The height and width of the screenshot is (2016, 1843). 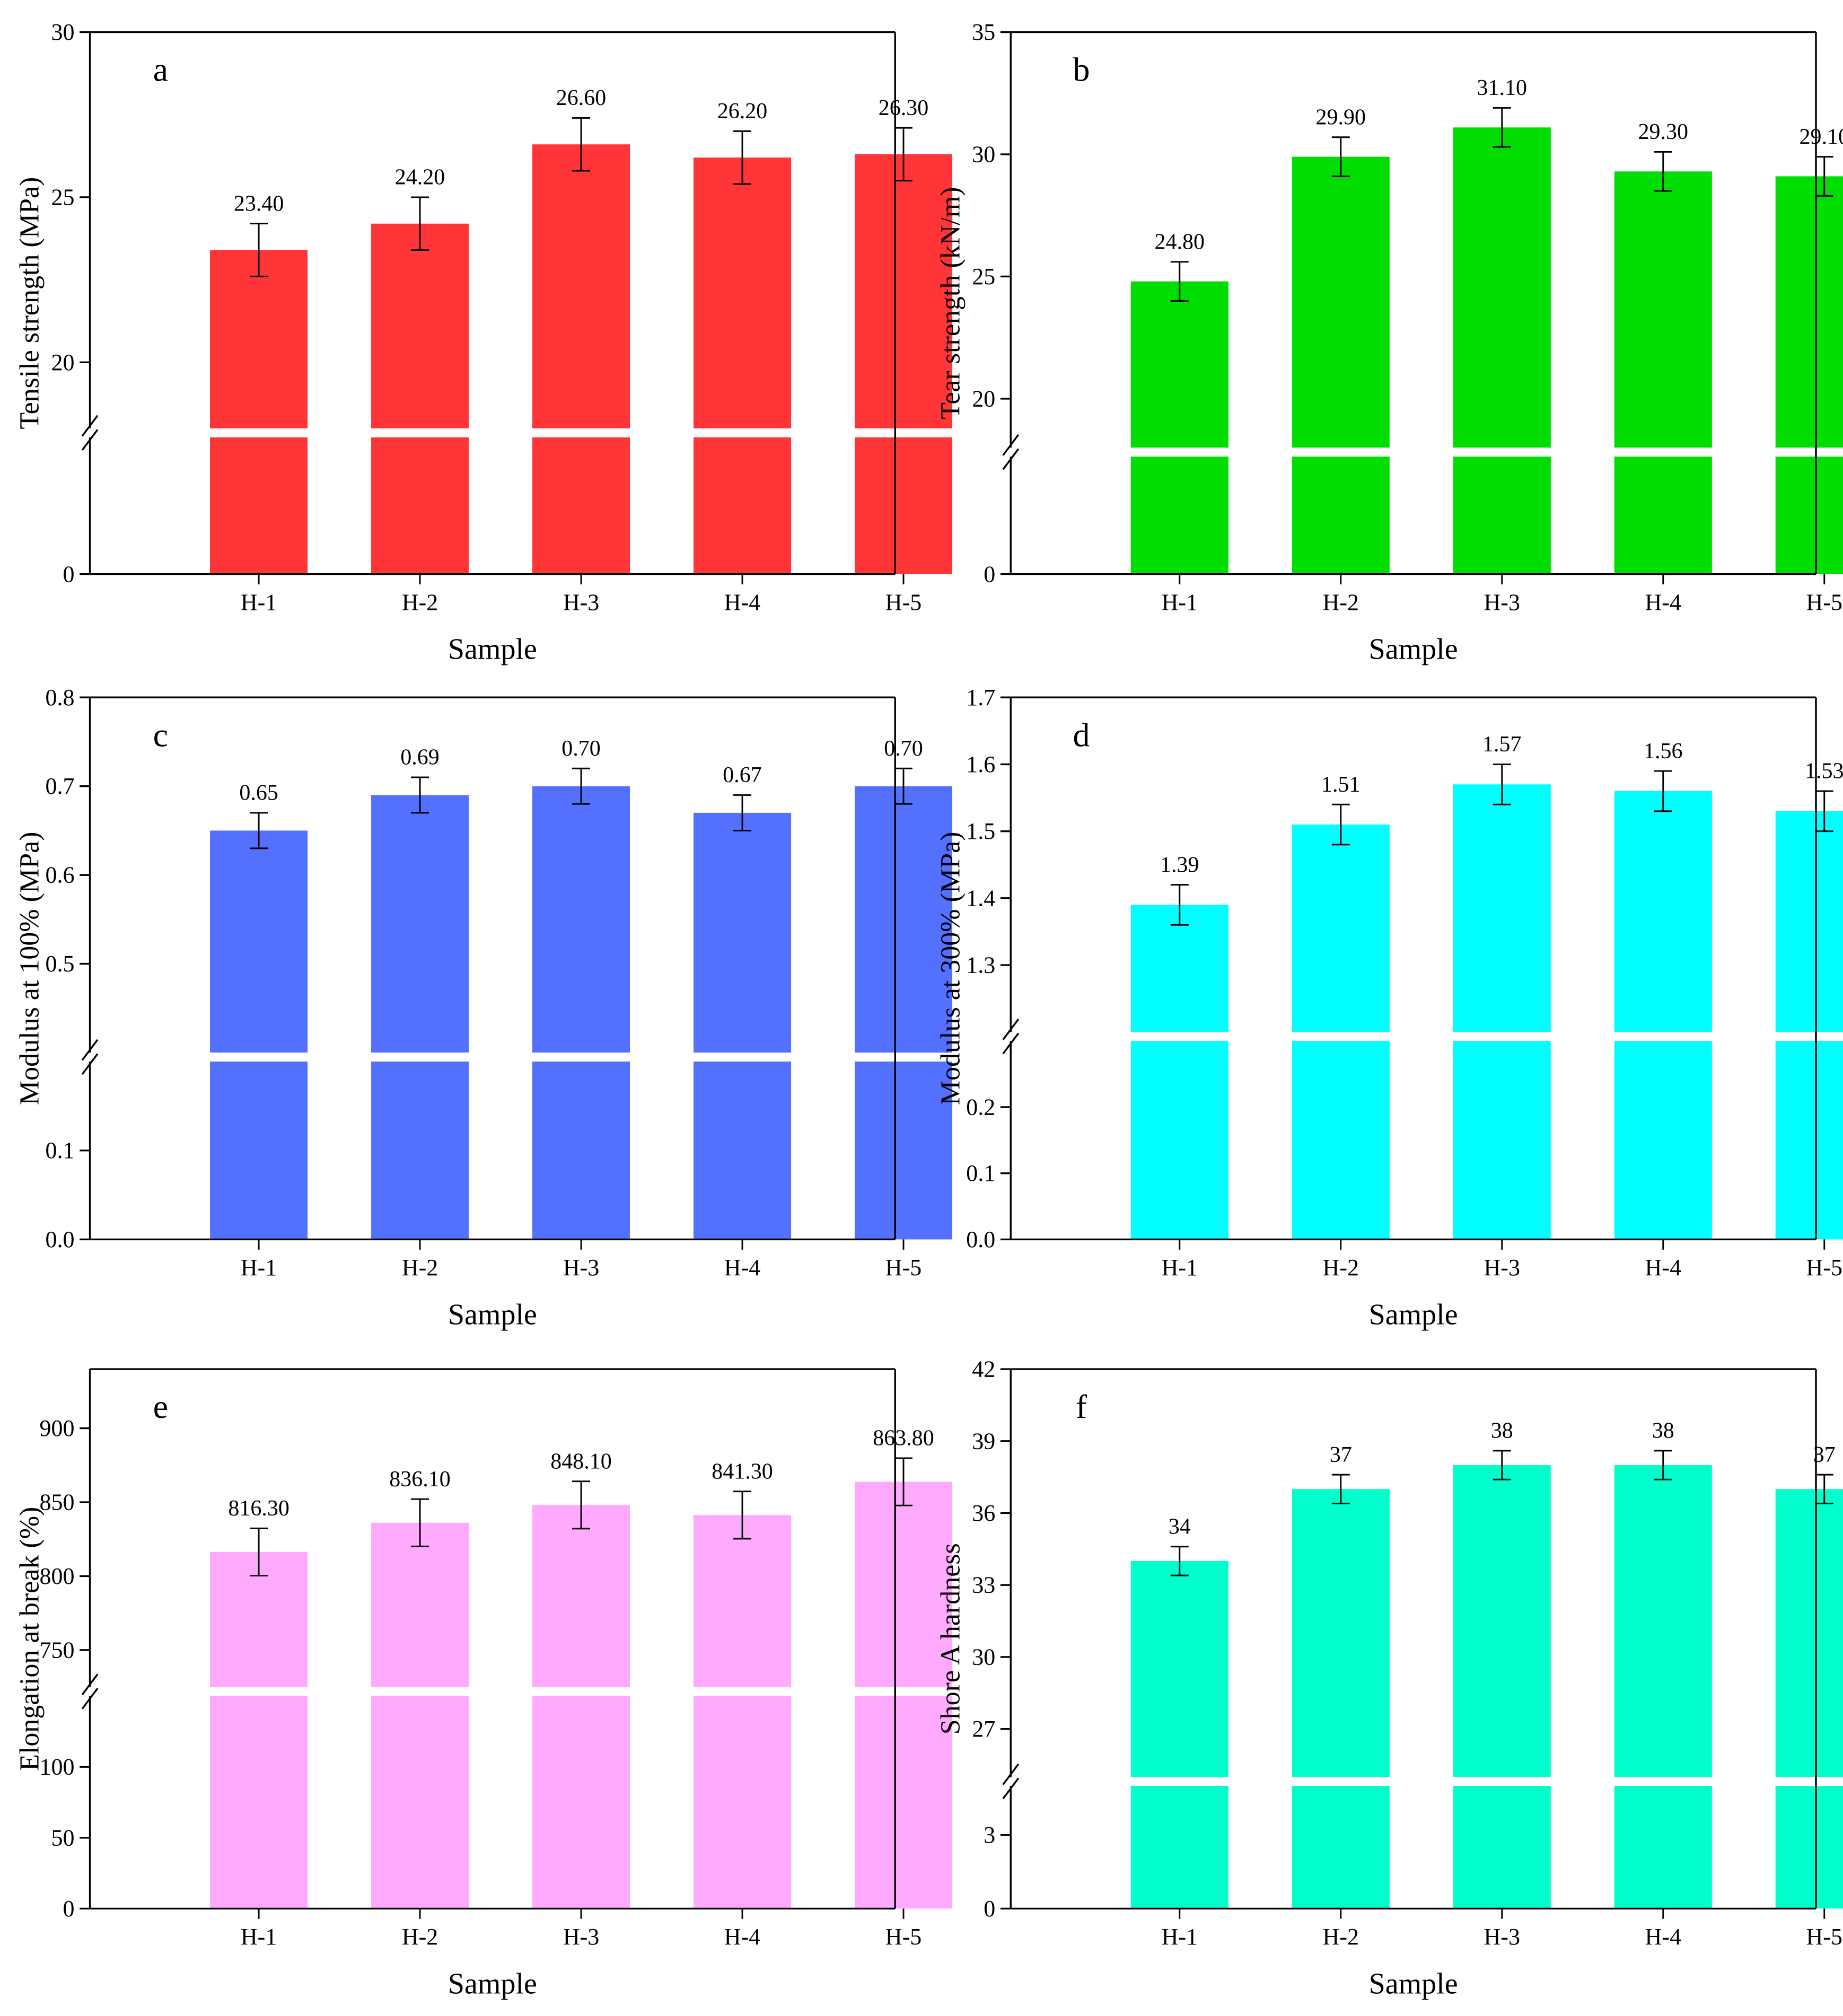 I want to click on x-tick-label-h-2: H-2, so click(x=420, y=1937).